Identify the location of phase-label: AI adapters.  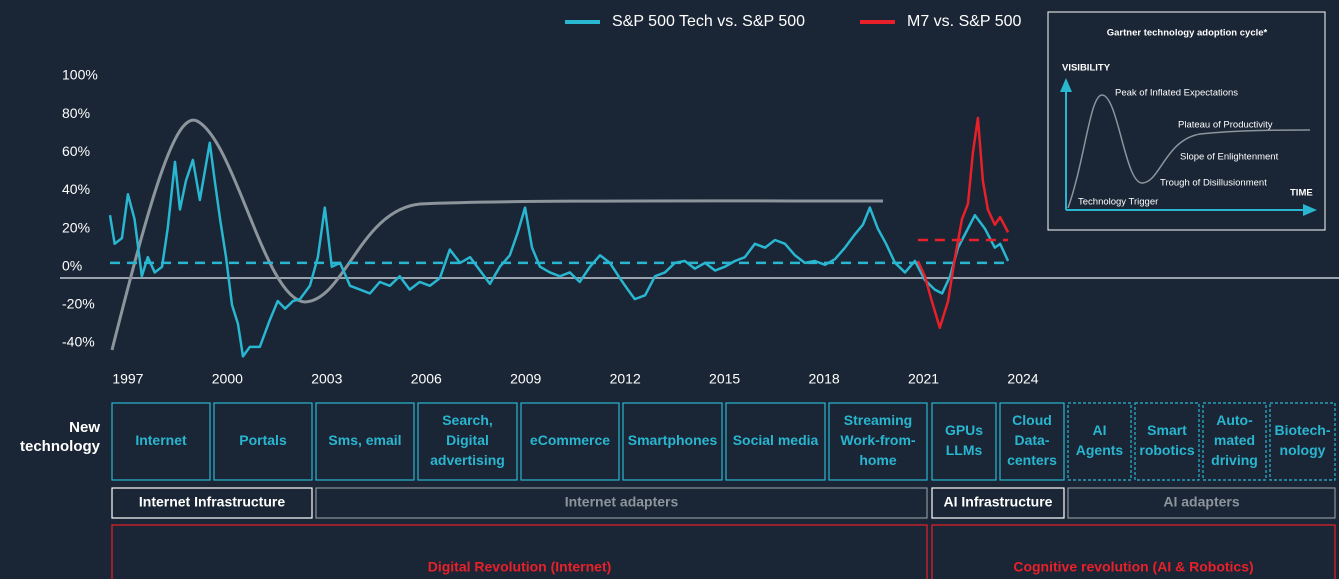
(1201, 502).